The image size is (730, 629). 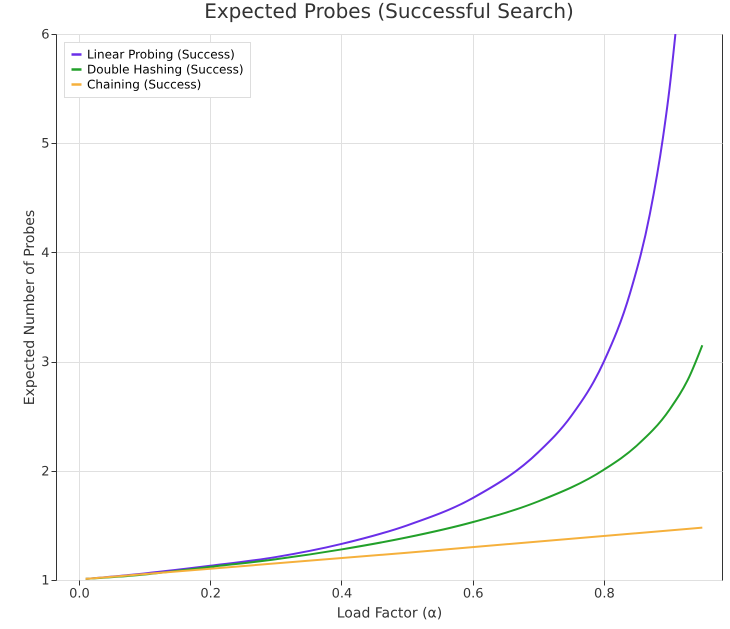 What do you see at coordinates (342, 594) in the screenshot?
I see `x-tick-label: 0.4` at bounding box center [342, 594].